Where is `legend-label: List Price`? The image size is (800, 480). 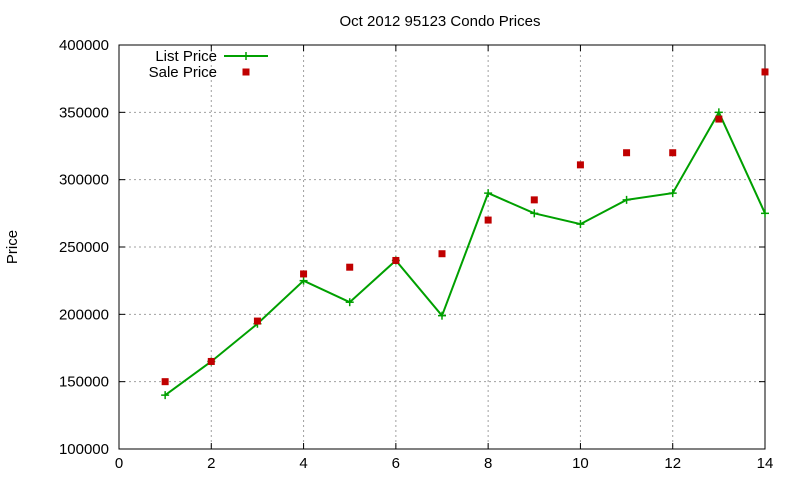 legend-label: List Price is located at coordinates (186, 56).